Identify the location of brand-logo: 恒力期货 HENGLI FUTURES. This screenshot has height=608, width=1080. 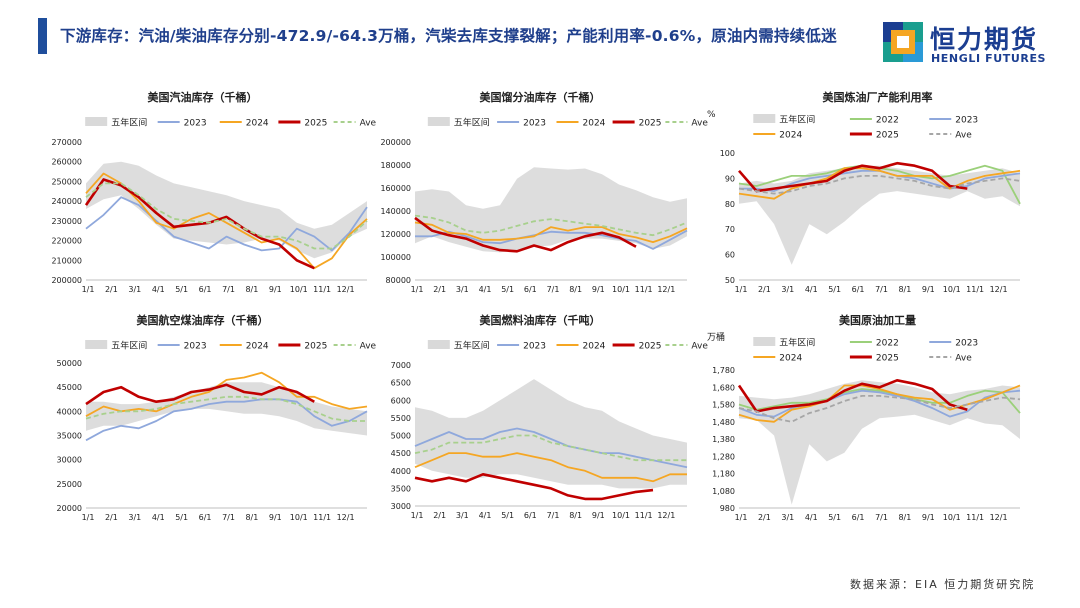
(973, 43).